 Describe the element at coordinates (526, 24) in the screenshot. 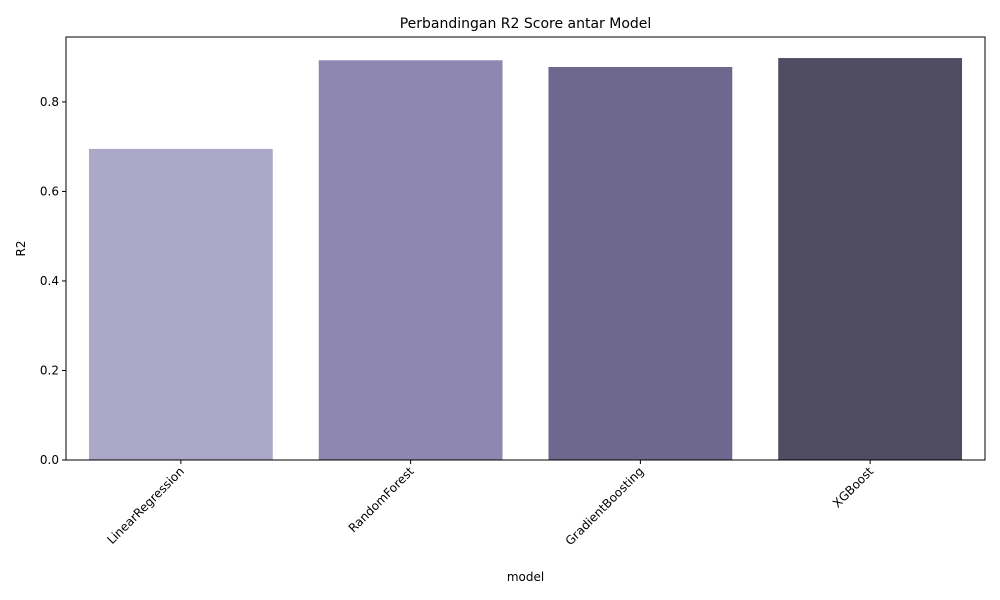

I see `chart-title: Perbandingan R2 Score antar Model` at that location.